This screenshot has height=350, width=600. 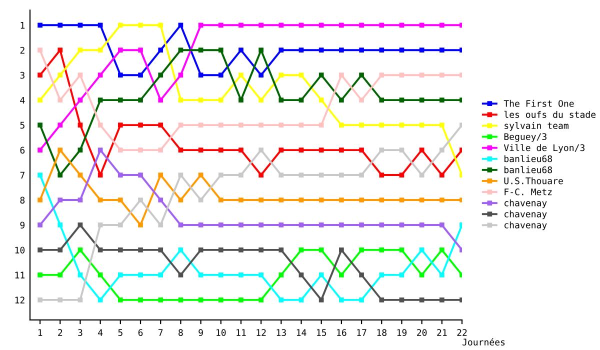 What do you see at coordinates (22, 175) in the screenshot?
I see `y-tick-label: 7` at bounding box center [22, 175].